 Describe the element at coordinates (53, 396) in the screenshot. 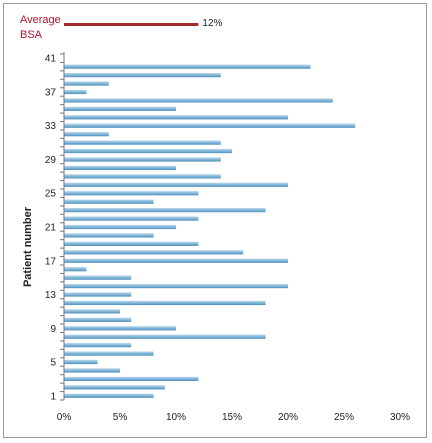

I see `y-tick-label: 1` at that location.